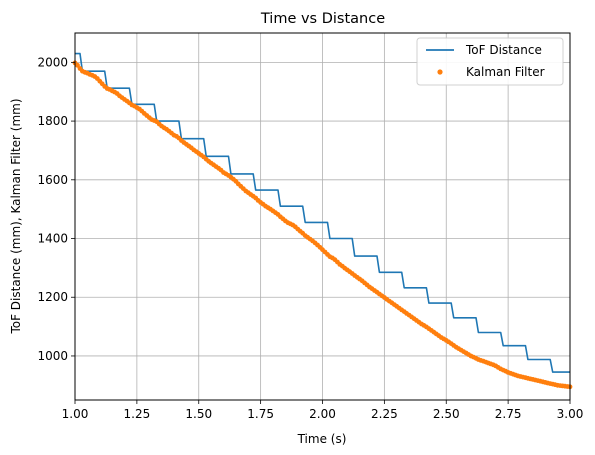 This screenshot has width=595, height=455. I want to click on x-tick-label: 3.00, so click(570, 414).